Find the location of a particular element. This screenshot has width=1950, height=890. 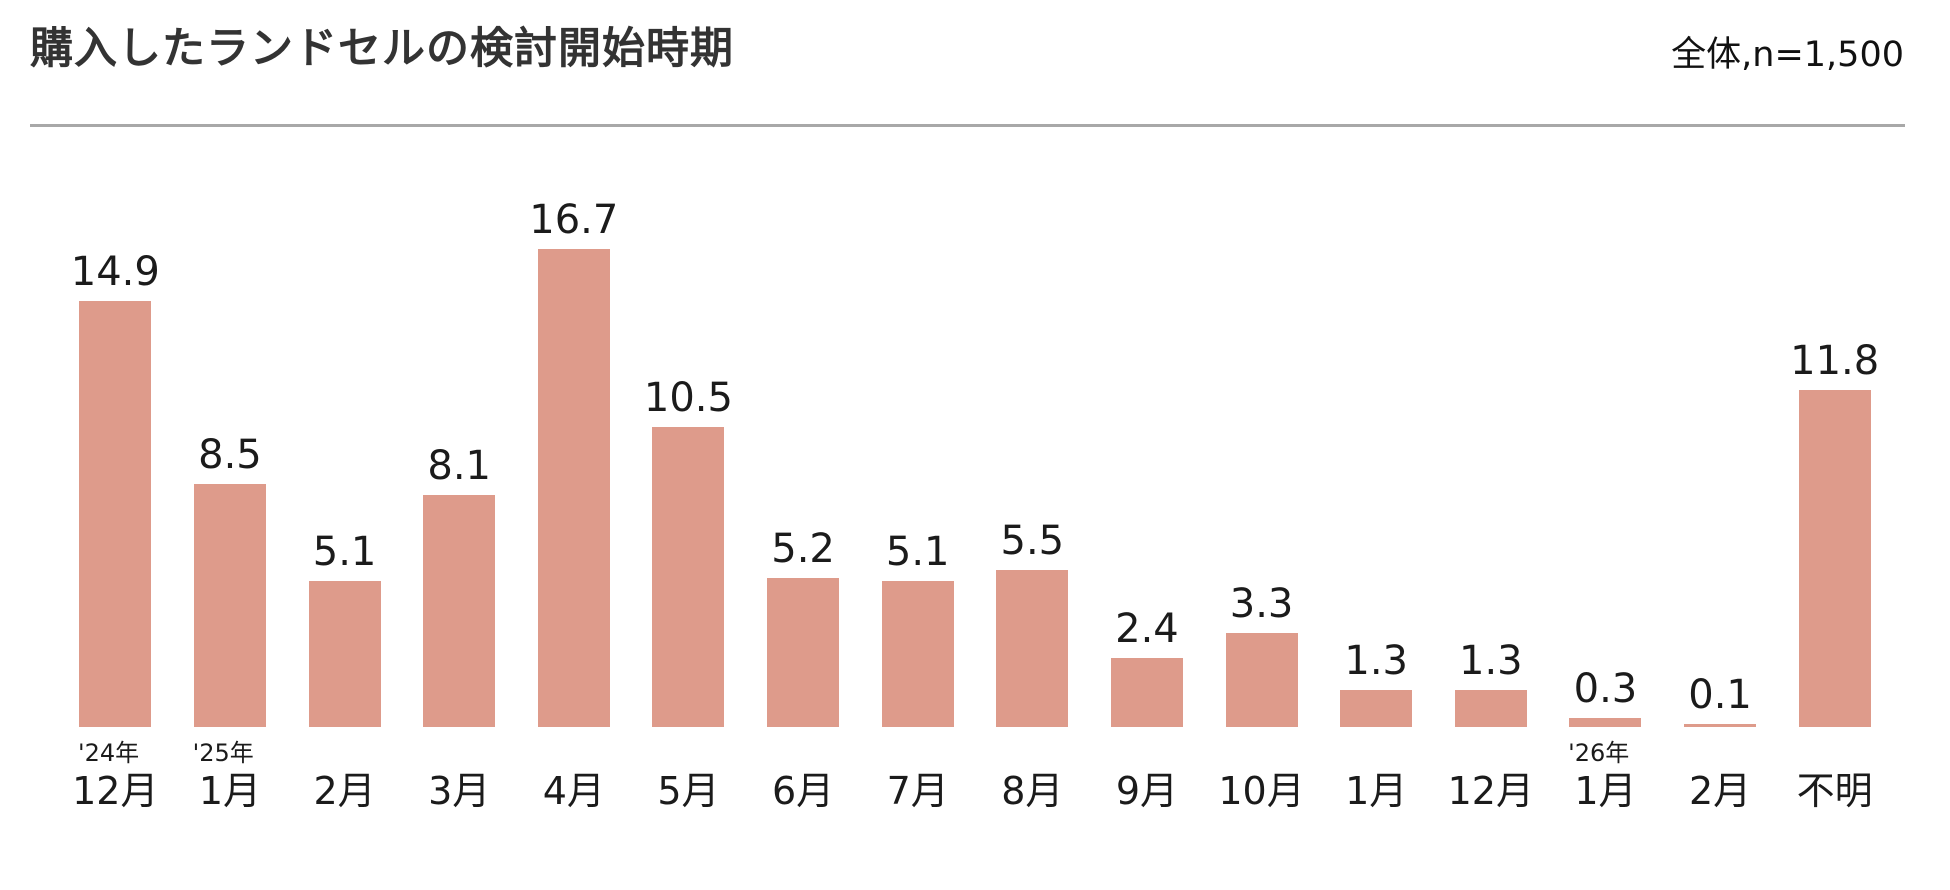

bar-column: 8.5 is located at coordinates (230, 581).